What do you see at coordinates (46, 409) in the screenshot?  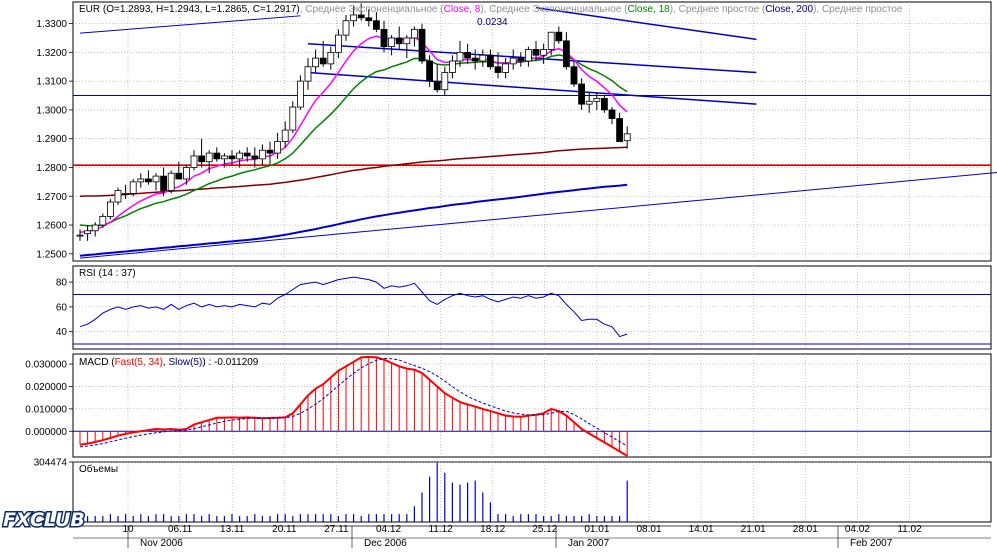 I see `y-tick-label: 0.010000` at bounding box center [46, 409].